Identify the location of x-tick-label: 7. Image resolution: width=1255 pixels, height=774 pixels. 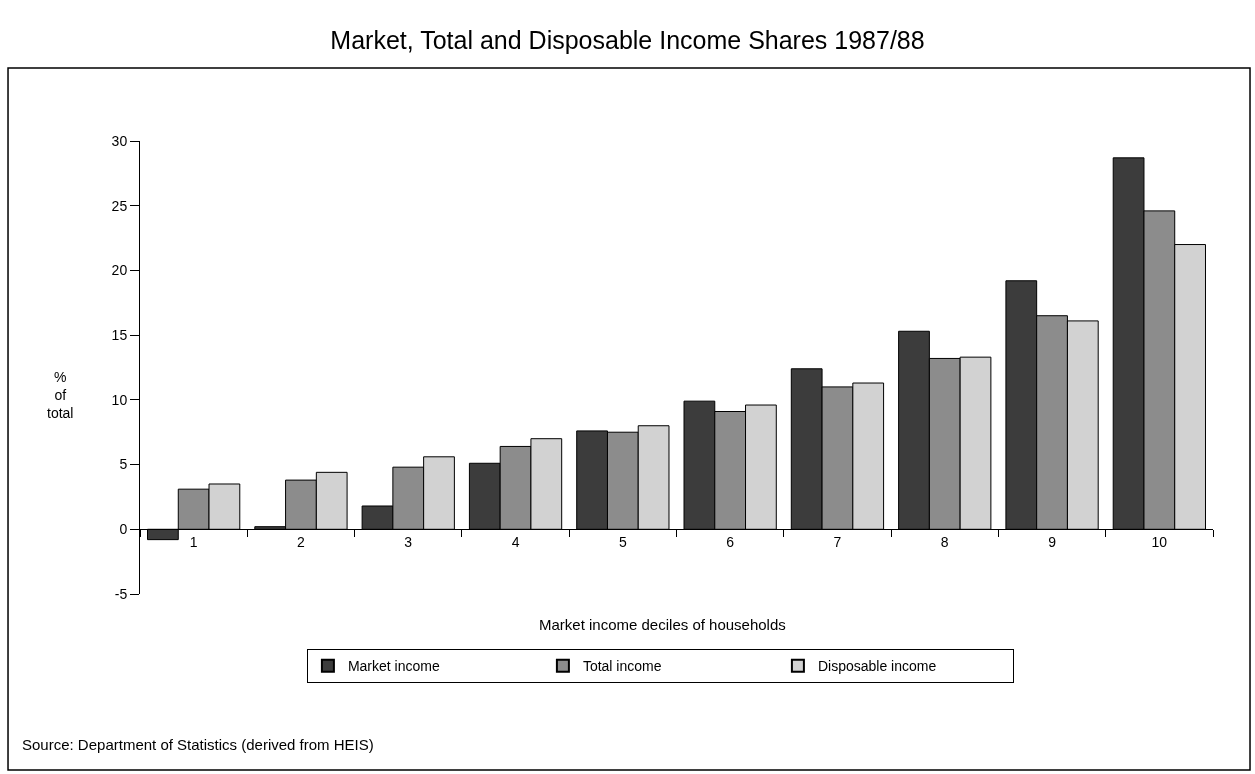
(837, 542).